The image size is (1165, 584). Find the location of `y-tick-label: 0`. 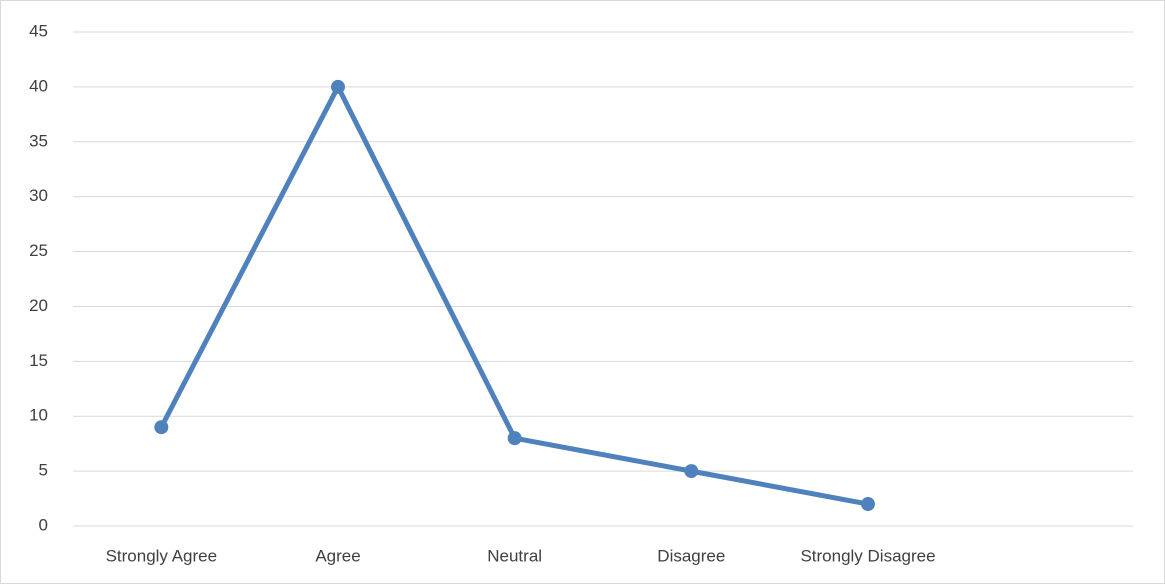

y-tick-label: 0 is located at coordinates (43, 524).